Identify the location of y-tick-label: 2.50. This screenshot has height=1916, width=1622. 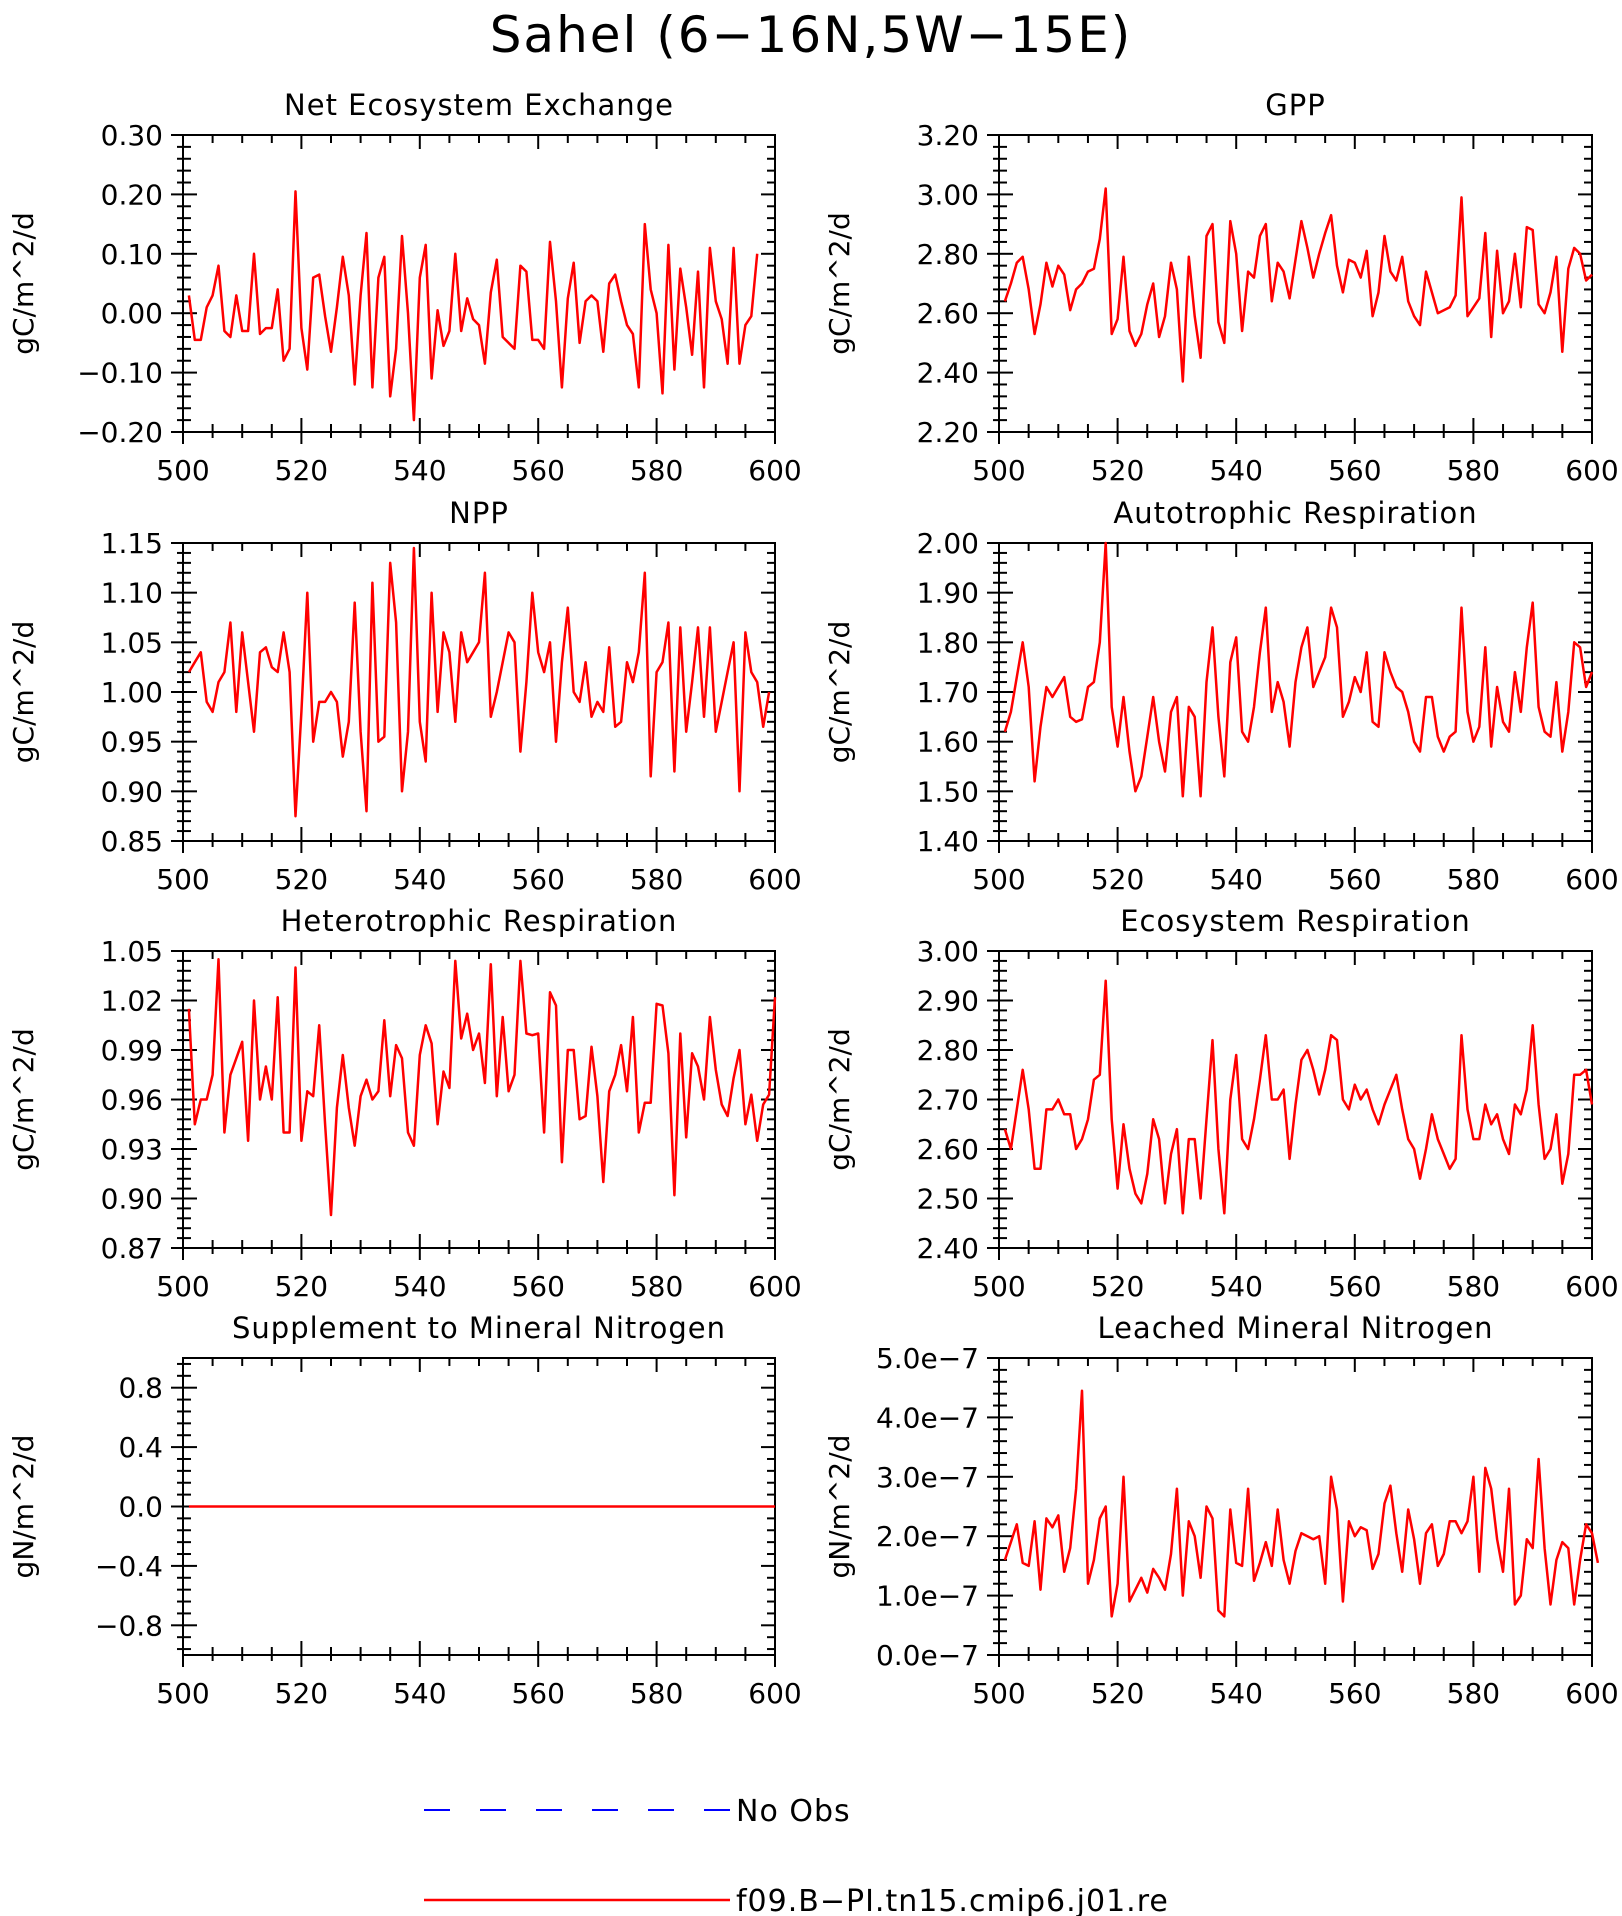
(948, 1199).